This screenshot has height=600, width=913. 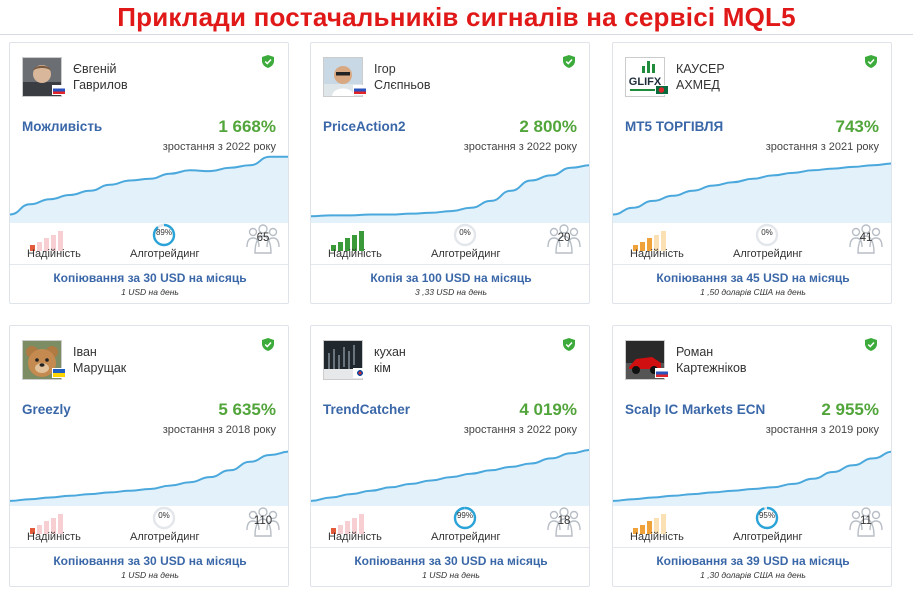 What do you see at coordinates (695, 409) in the screenshot?
I see `signal-name-link: Scalp IC Markets ECN` at bounding box center [695, 409].